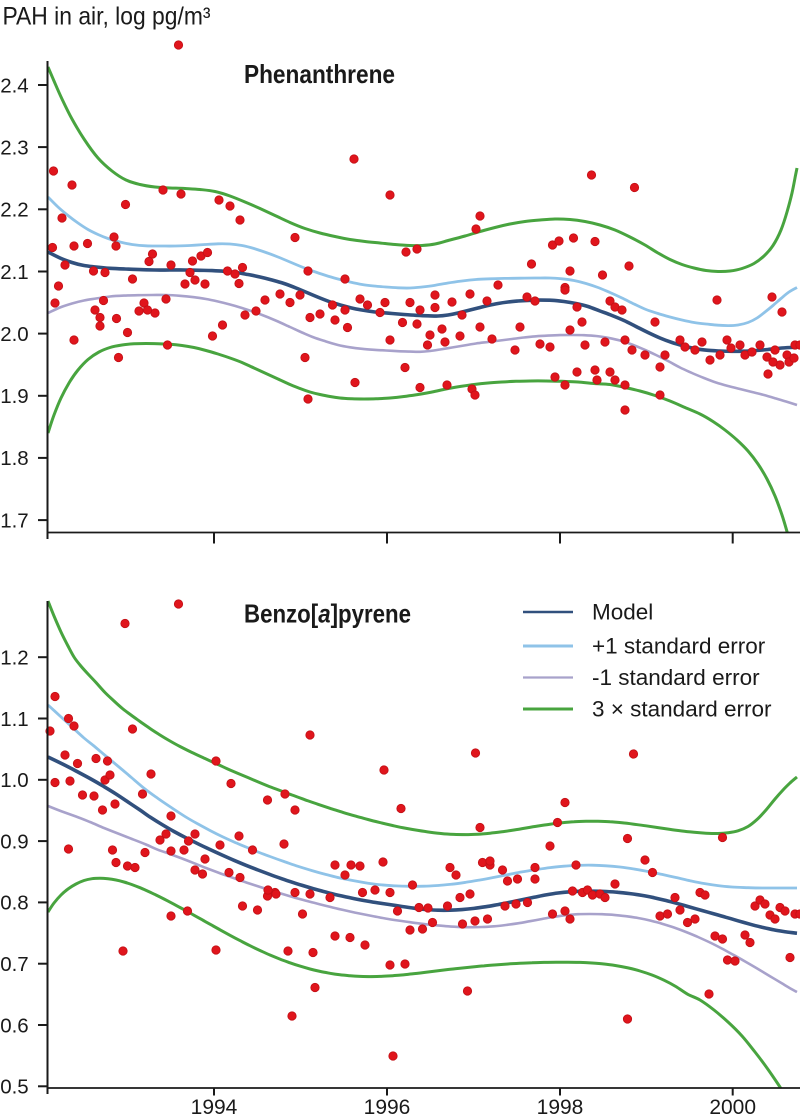  Describe the element at coordinates (14, 719) in the screenshot. I see `svg-text: 1.1` at that location.